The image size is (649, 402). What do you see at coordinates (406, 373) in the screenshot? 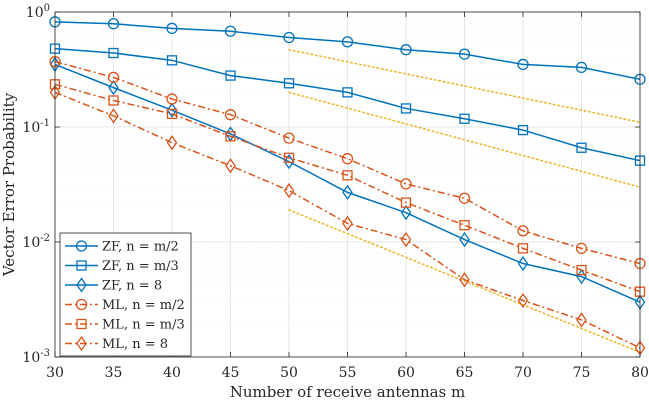
I see `x-tick-label: 60` at bounding box center [406, 373].